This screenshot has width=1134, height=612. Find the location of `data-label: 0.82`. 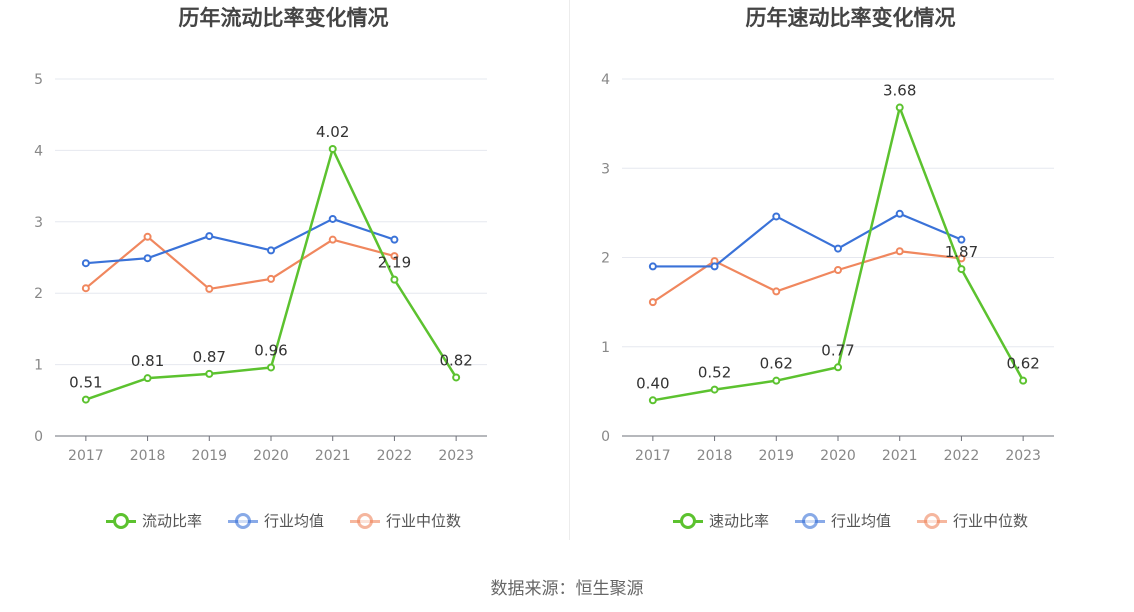

data-label: 0.82 is located at coordinates (455, 360).